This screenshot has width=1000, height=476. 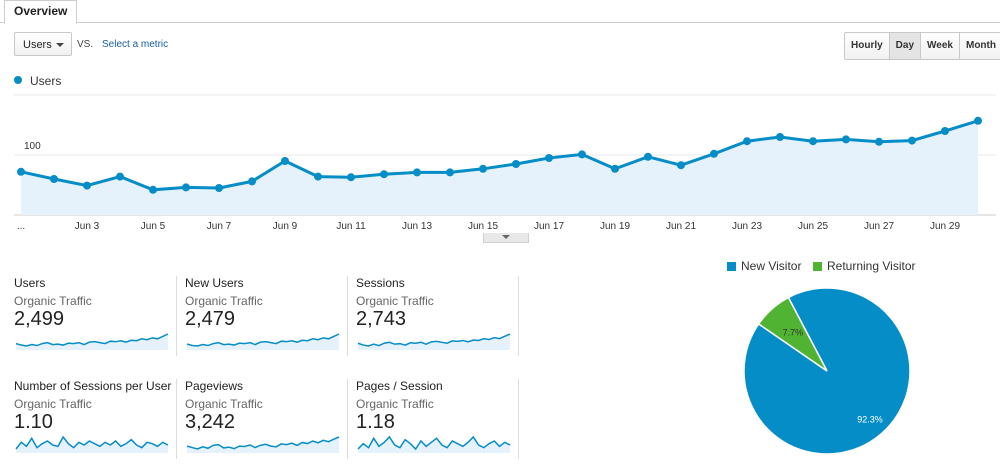 What do you see at coordinates (813, 226) in the screenshot?
I see `x-tick-label: Jun 25` at bounding box center [813, 226].